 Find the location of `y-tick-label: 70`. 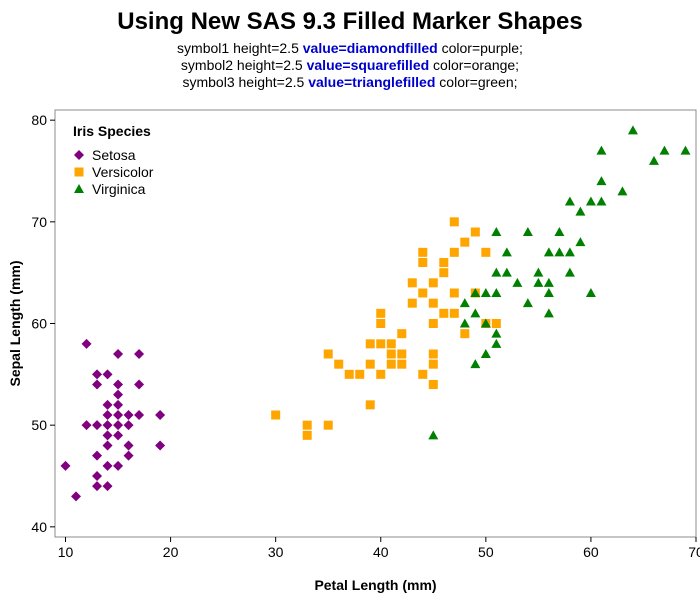

y-tick-label: 70 is located at coordinates (39, 222).